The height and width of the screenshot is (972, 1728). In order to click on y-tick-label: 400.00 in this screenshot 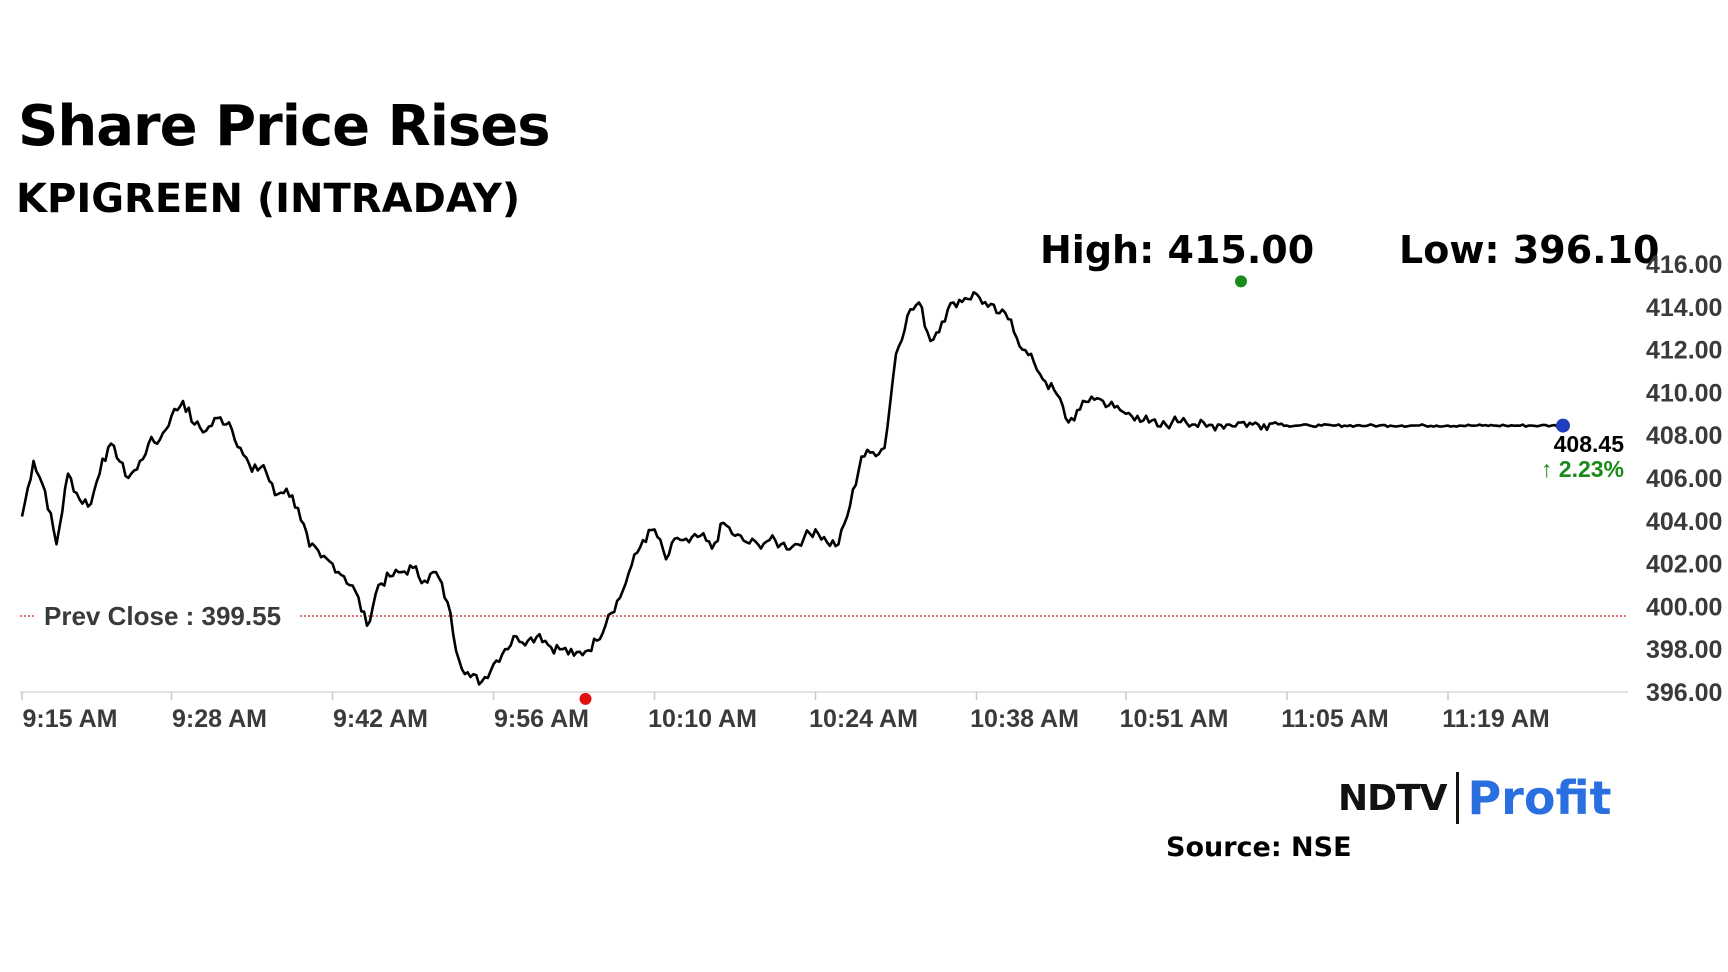, I will do `click(1684, 607)`.